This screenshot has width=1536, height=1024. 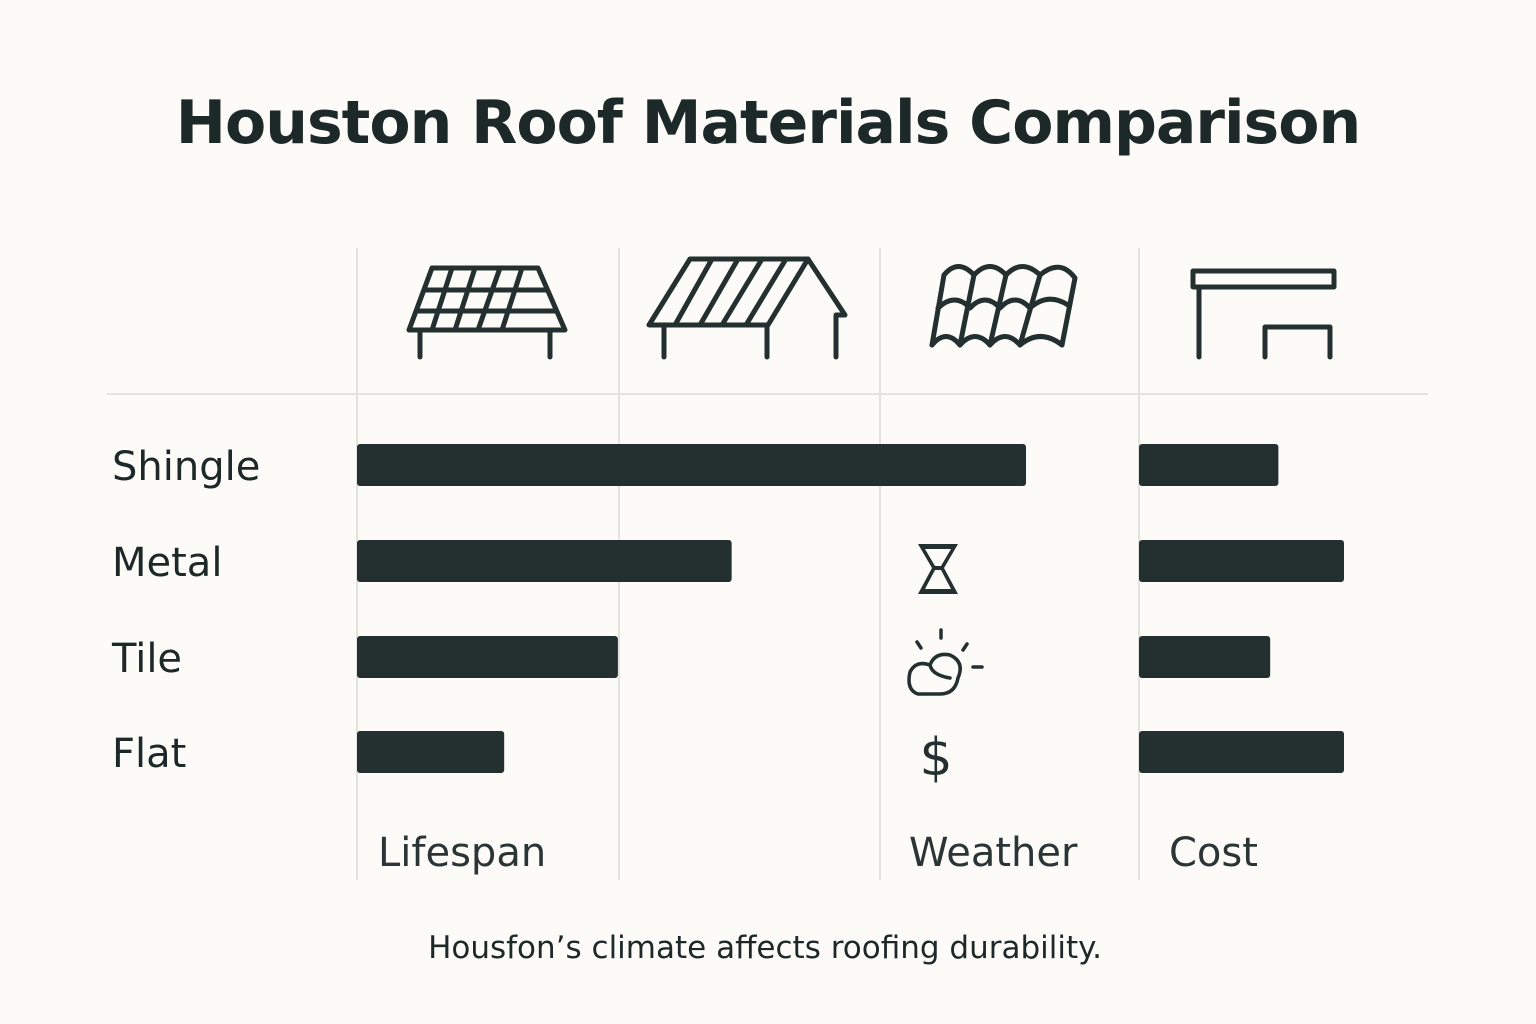 What do you see at coordinates (1003, 306) in the screenshot?
I see `tile-roof-icon` at bounding box center [1003, 306].